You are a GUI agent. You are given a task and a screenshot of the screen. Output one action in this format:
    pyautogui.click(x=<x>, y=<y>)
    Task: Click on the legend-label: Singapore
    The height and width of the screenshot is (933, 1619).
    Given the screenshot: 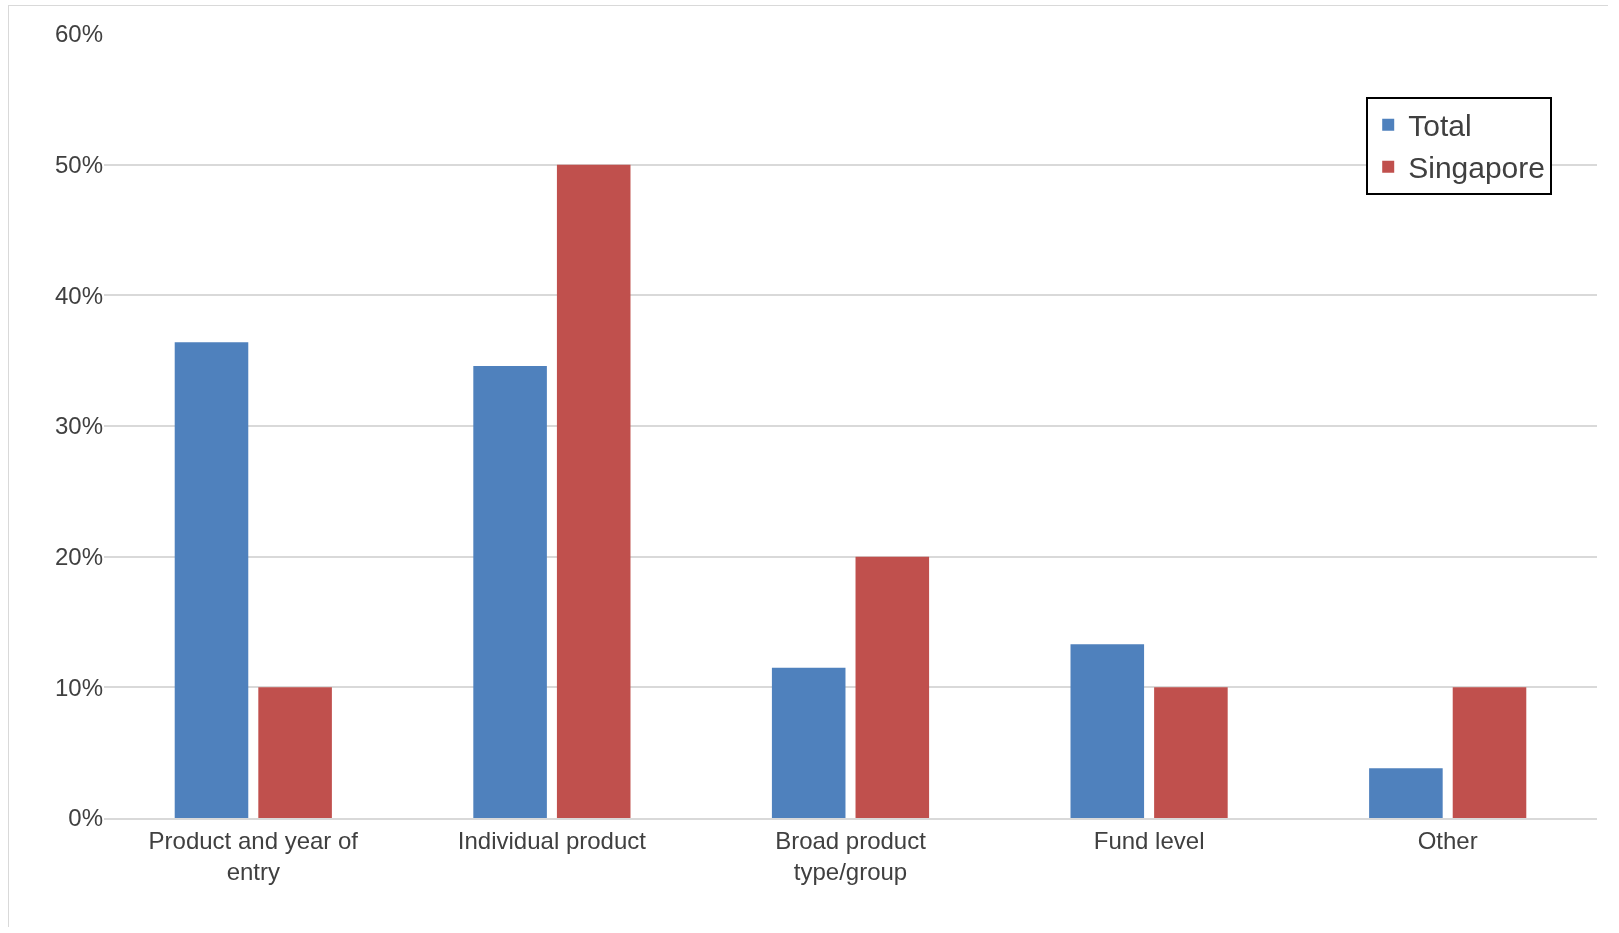 What is the action you would take?
    pyautogui.click(x=1476, y=168)
    